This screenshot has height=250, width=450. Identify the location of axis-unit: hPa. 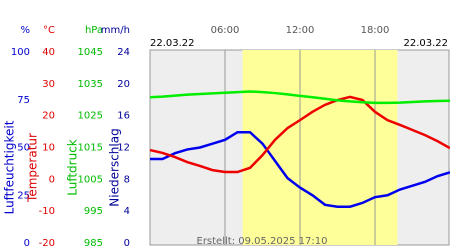
(94, 30).